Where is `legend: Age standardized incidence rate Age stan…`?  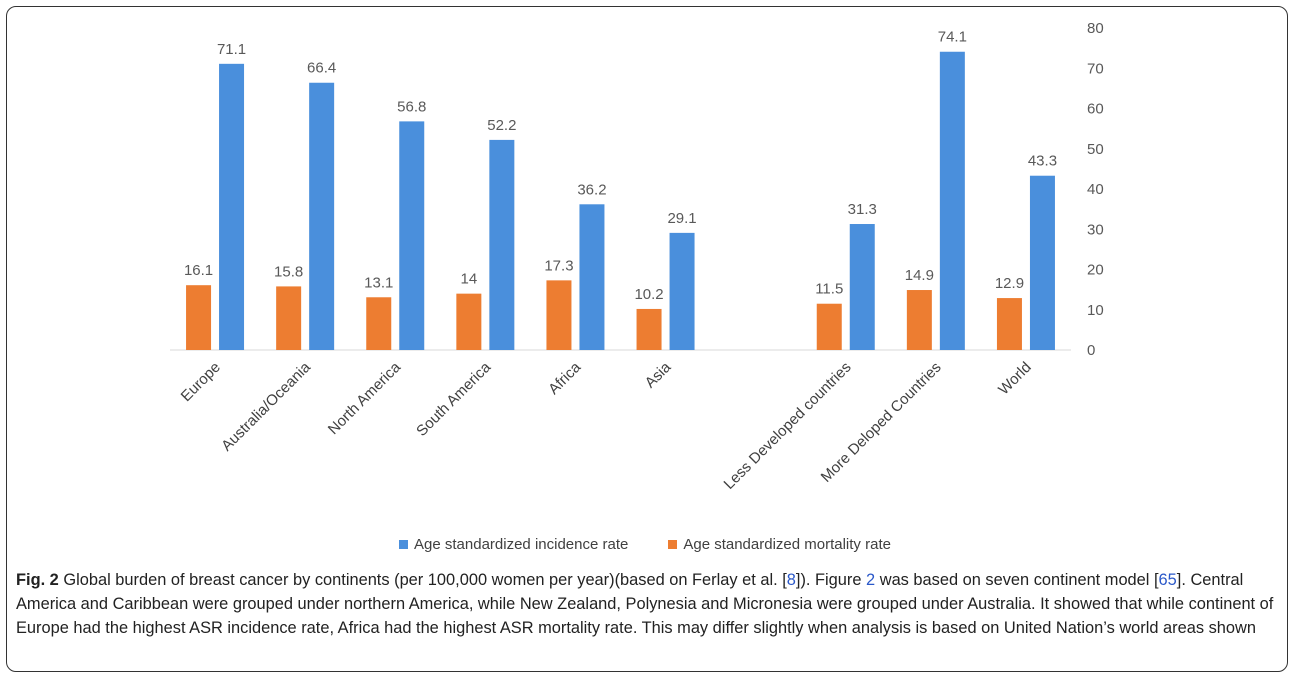
legend: Age standardized incidence rate Age stan… is located at coordinates (645, 544).